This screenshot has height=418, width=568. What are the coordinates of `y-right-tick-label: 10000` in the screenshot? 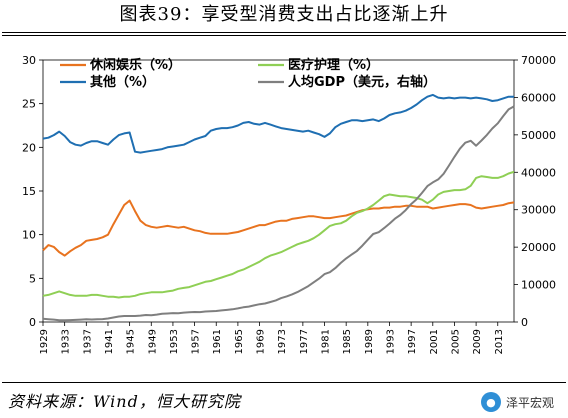 It's located at (538, 285).